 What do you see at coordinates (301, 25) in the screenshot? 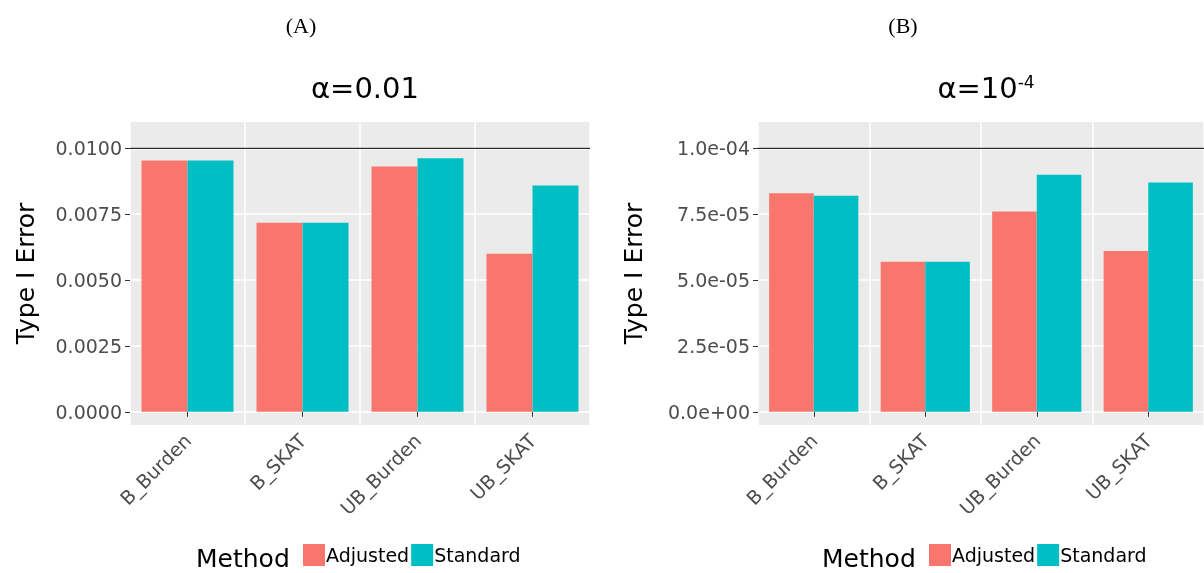
I see `text: (A)` at bounding box center [301, 25].